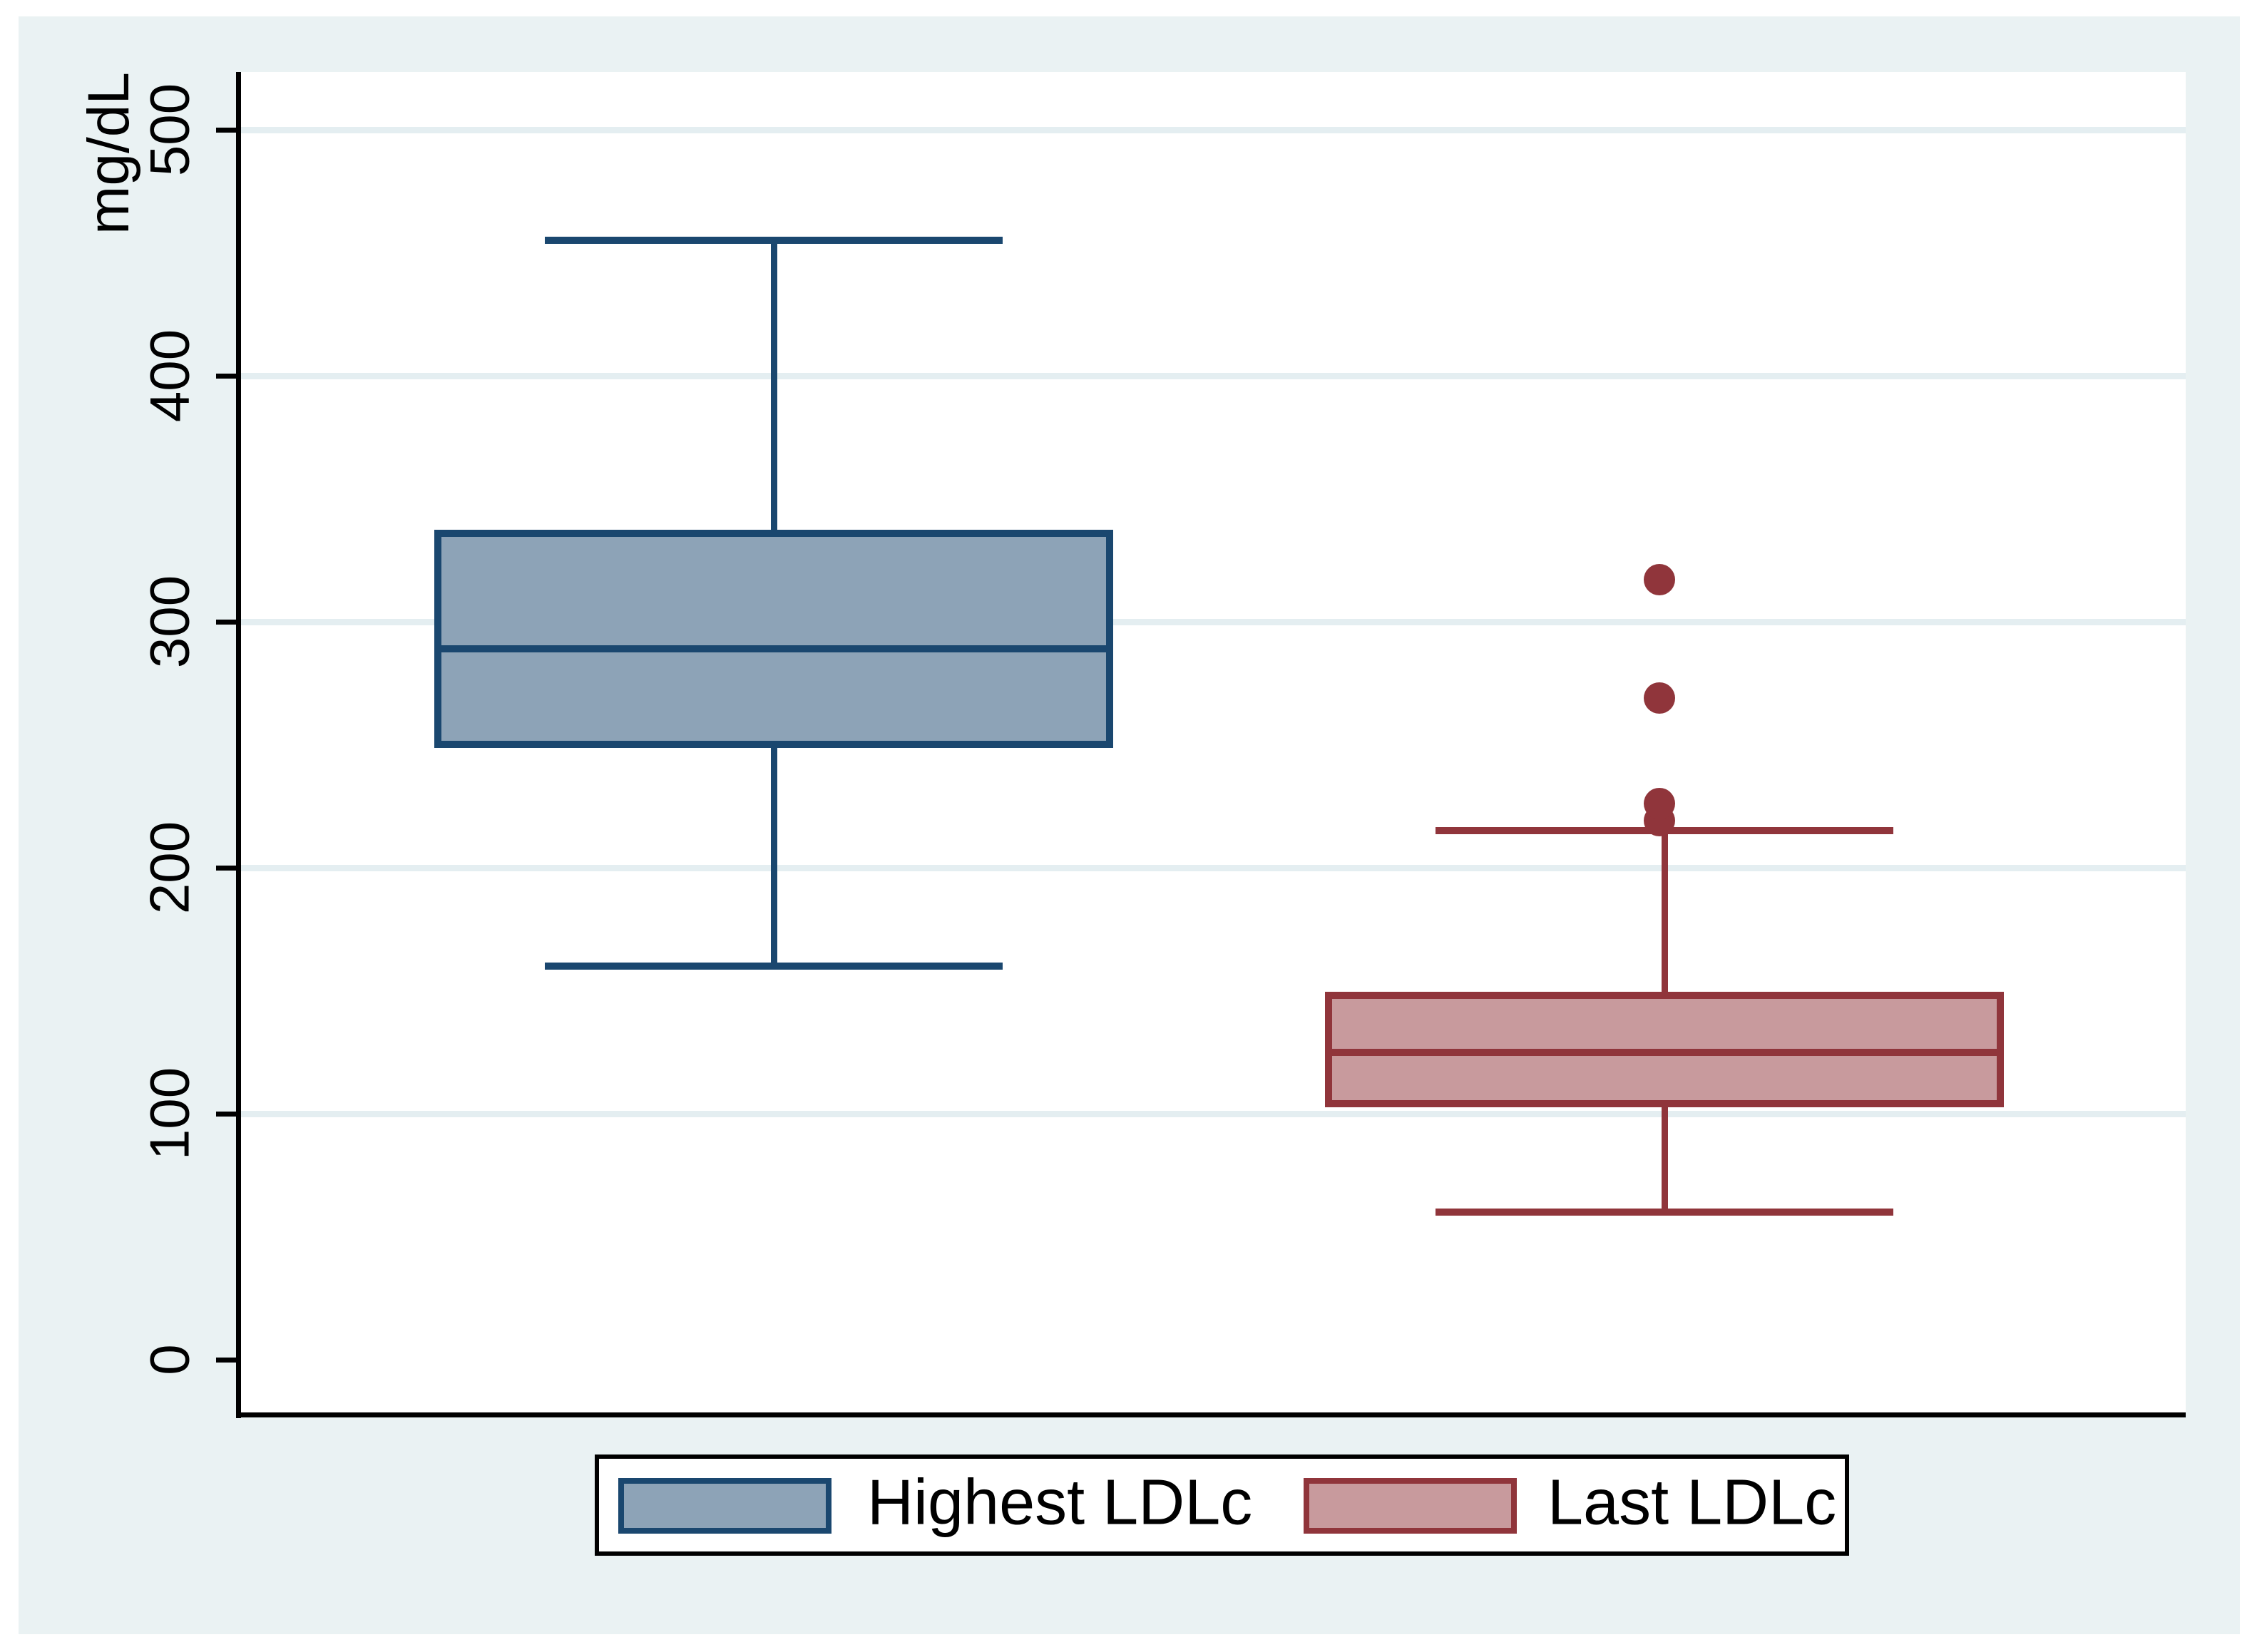 Image resolution: width=2267 pixels, height=1652 pixels. I want to click on lower-whisker-cap-last-ldlc, so click(1664, 1212).